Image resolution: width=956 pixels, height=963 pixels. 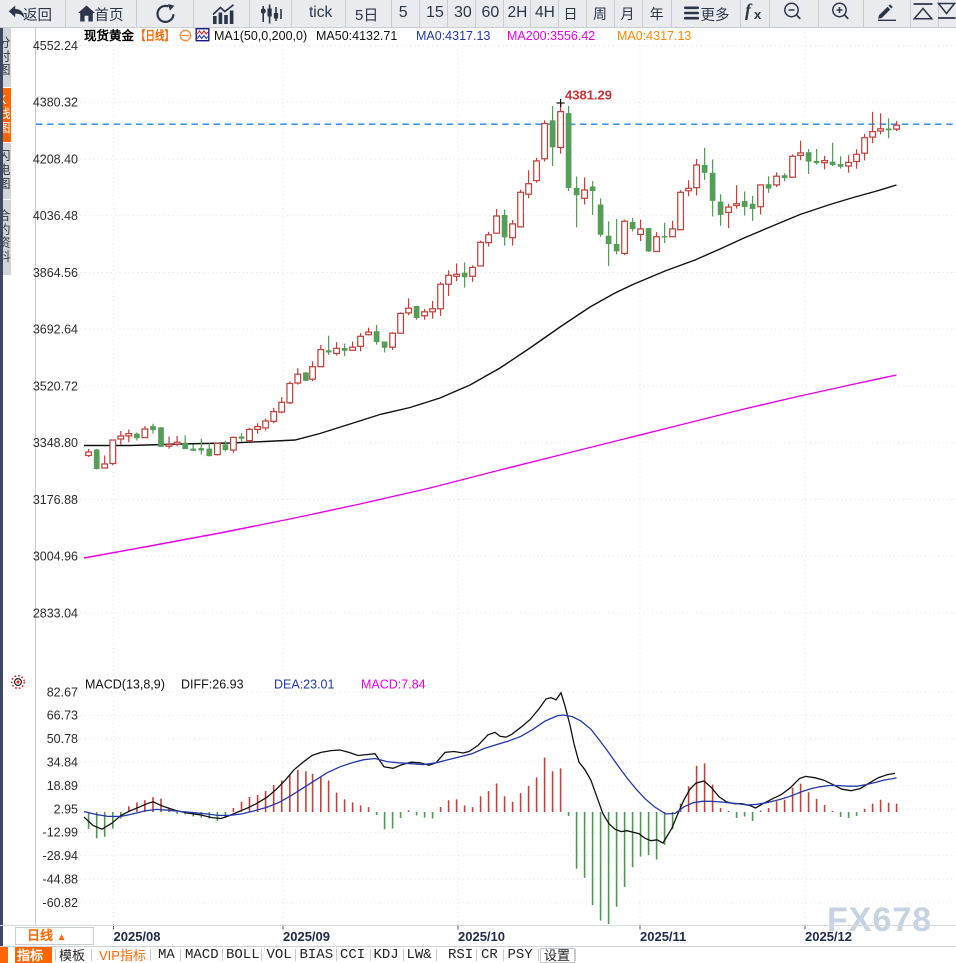 I want to click on svg-text: MACD(13,8,9), so click(x=125, y=685).